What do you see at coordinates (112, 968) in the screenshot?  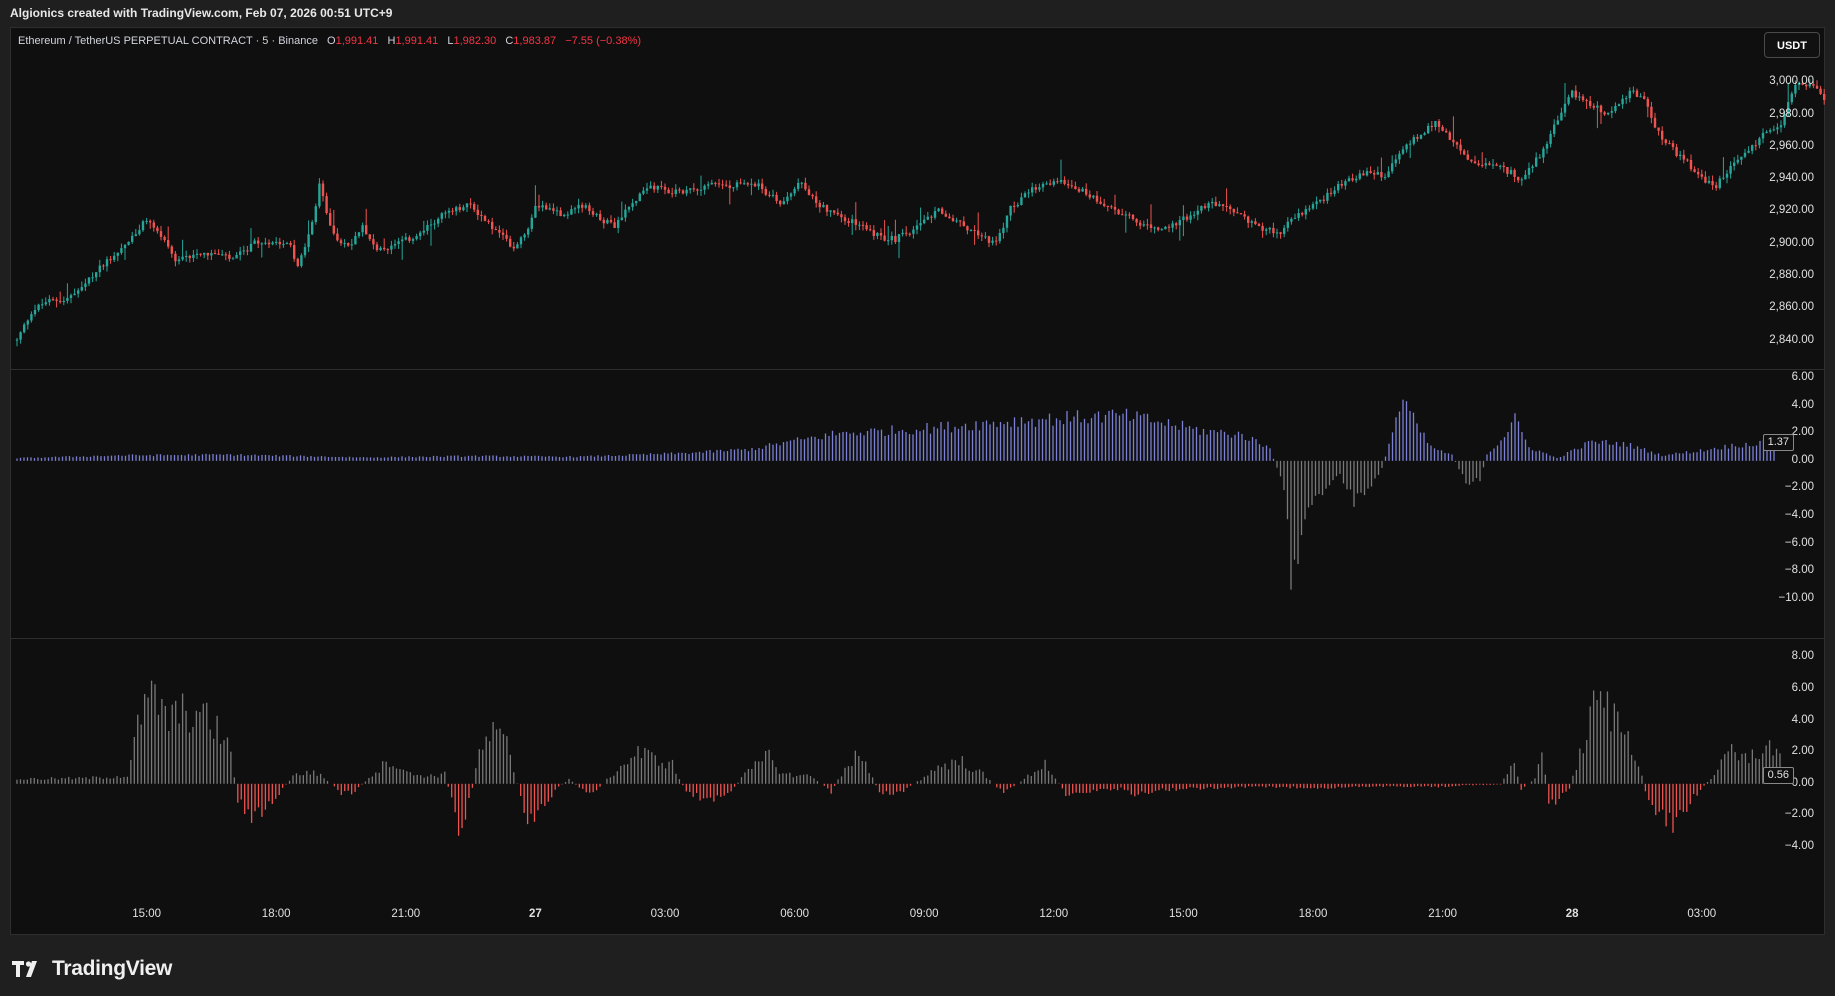 I see `brand-name: TradingView` at bounding box center [112, 968].